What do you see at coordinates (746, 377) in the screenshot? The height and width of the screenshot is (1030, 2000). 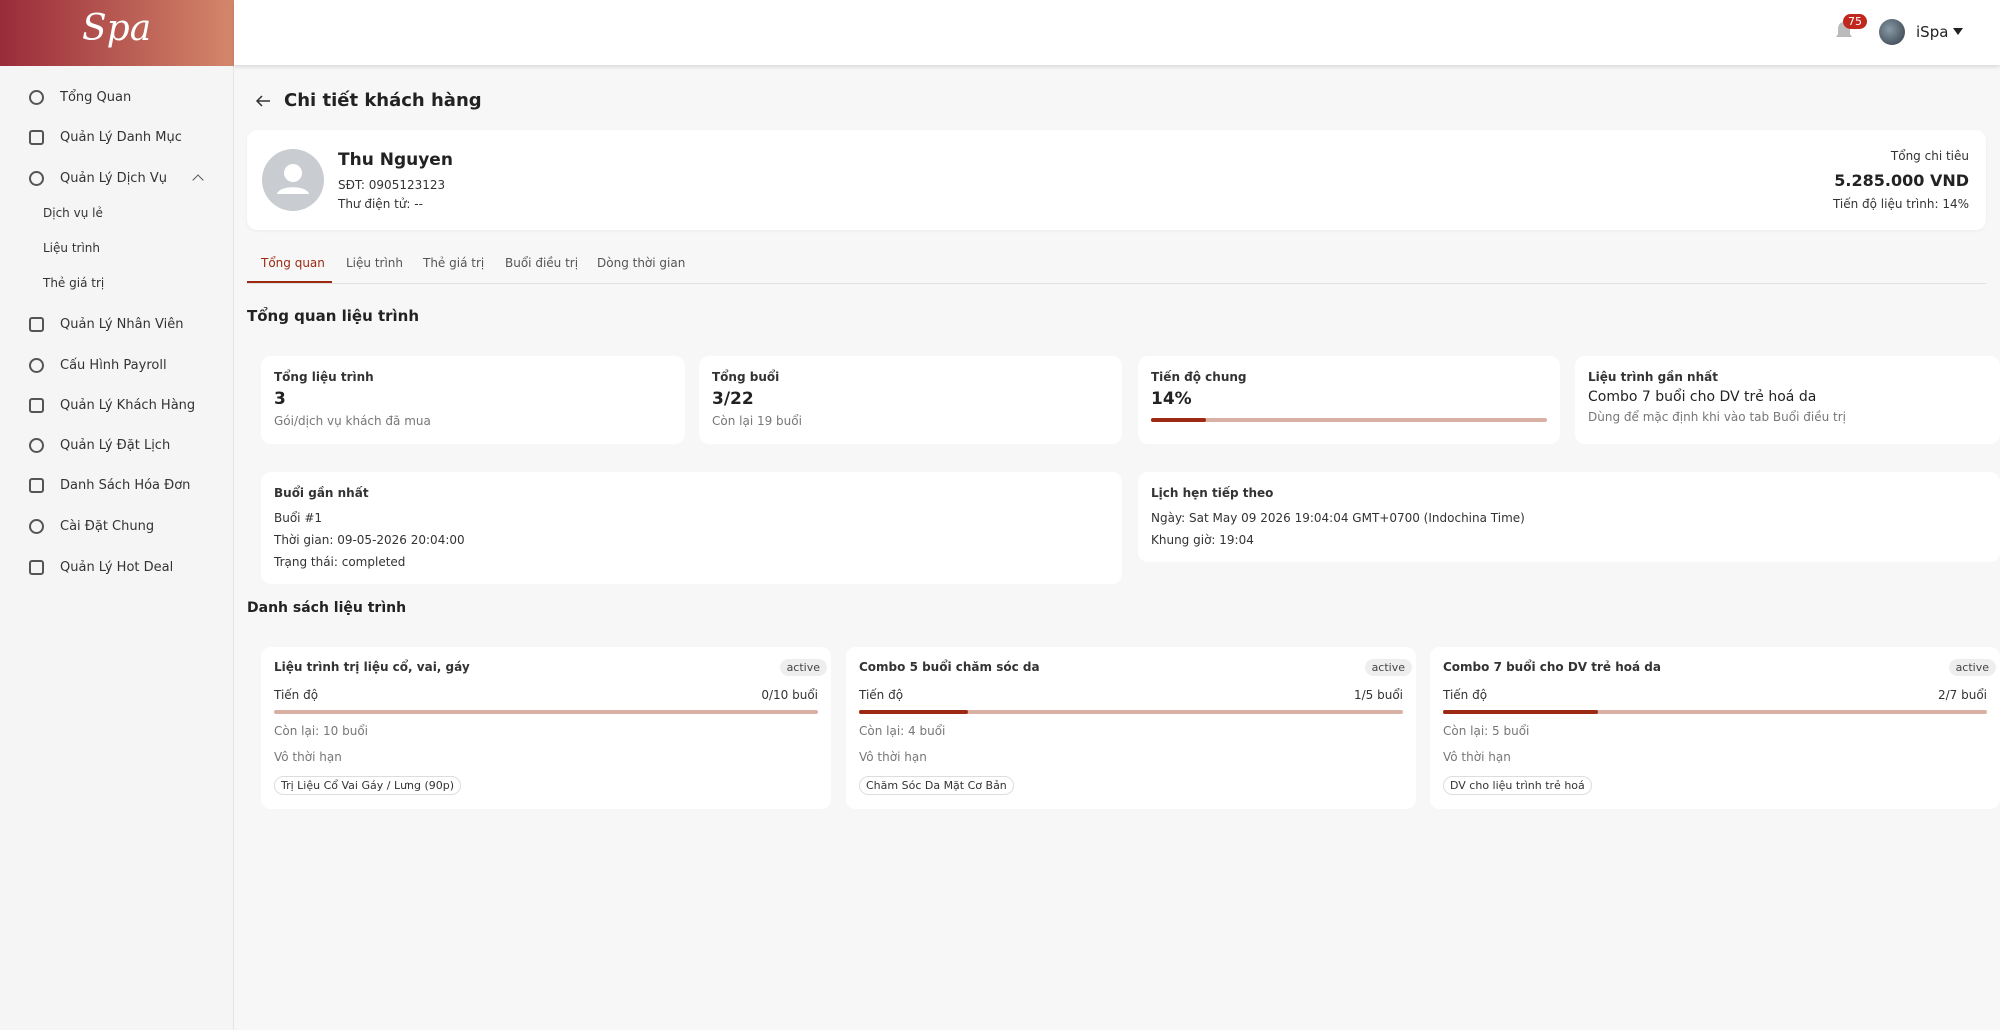 I see `stat-label: Tổng buổi` at bounding box center [746, 377].